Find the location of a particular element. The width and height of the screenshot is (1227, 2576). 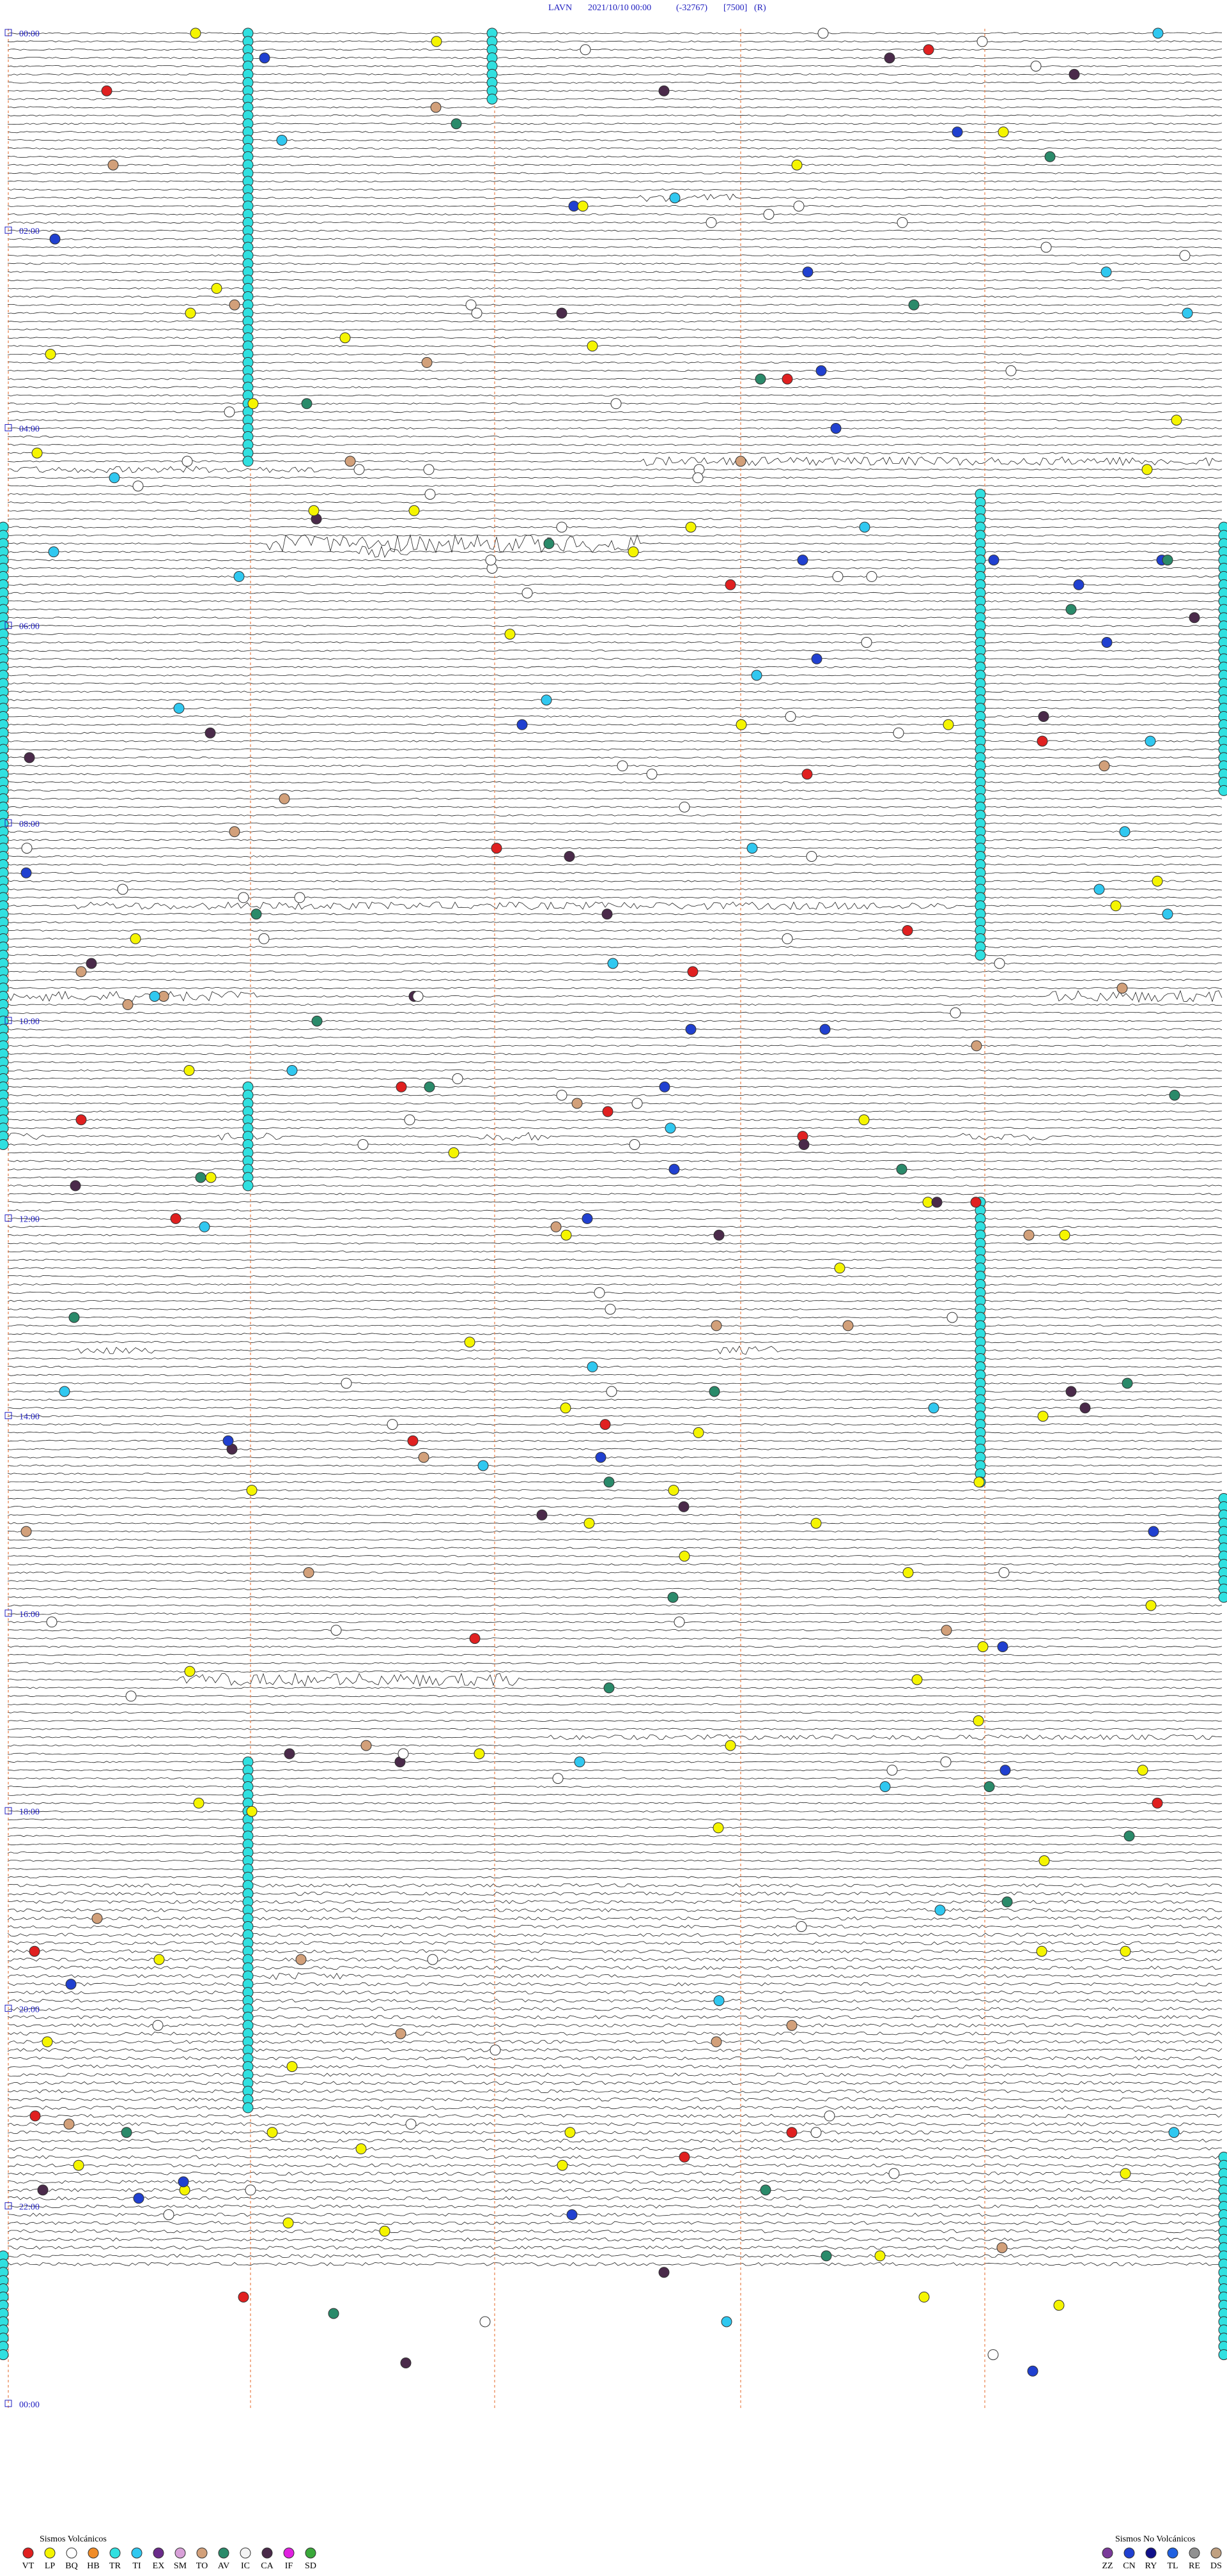

time-label: 18:00 is located at coordinates (29, 1812).